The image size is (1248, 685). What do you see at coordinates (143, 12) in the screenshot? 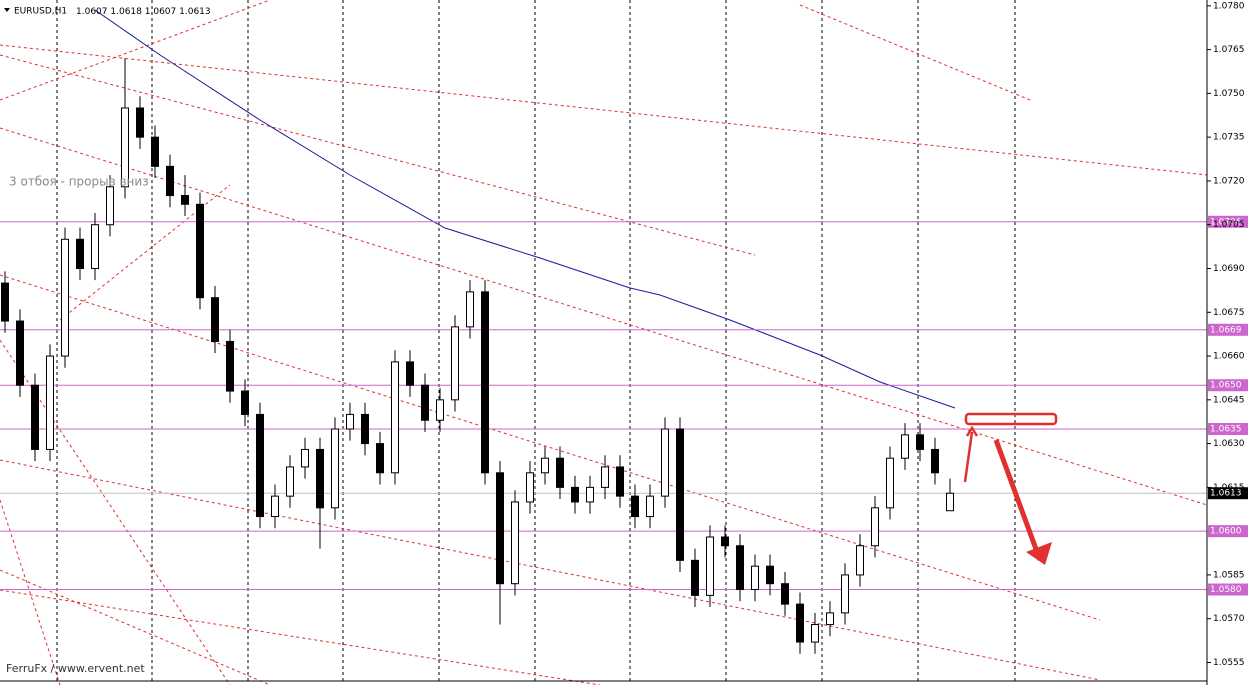
I see `ohlc: 1.0607 1.0618 1.0607 1.0613` at bounding box center [143, 12].